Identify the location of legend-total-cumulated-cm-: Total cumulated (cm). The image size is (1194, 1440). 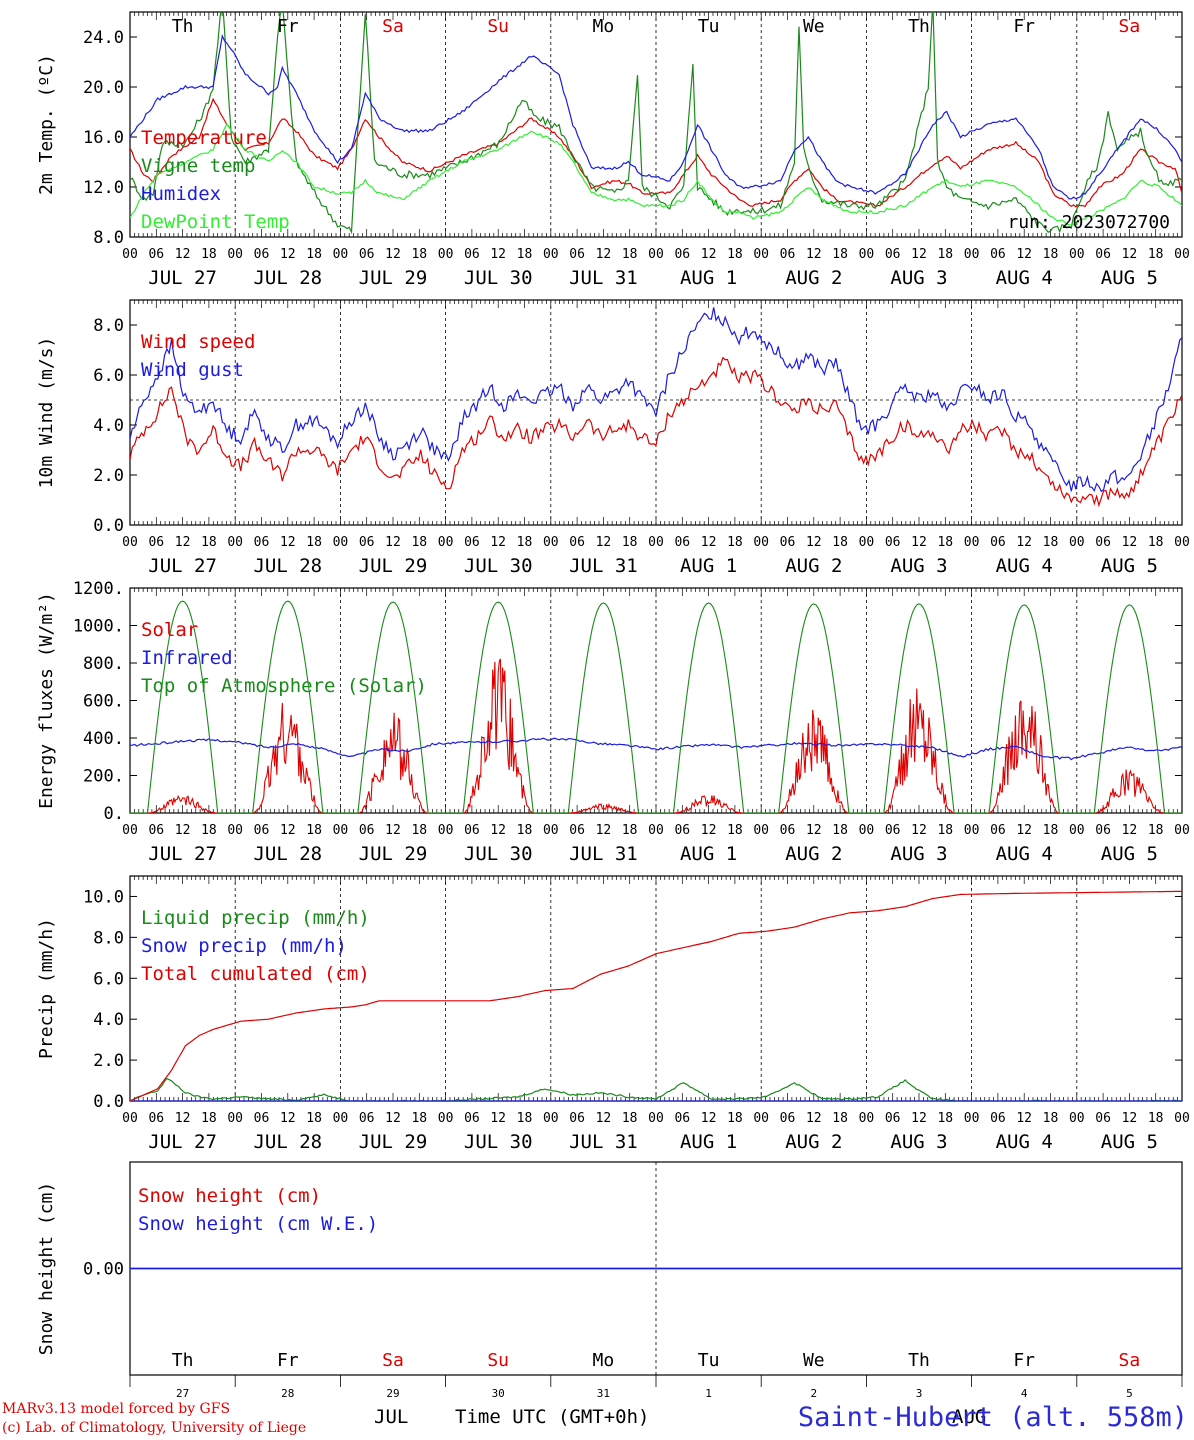
(255, 974).